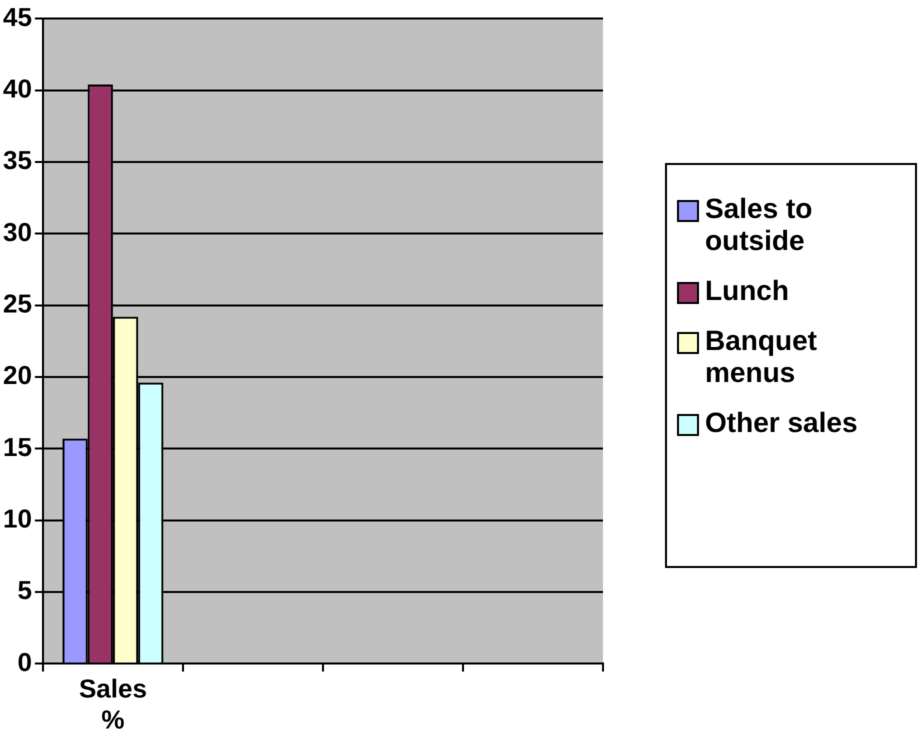  Describe the element at coordinates (24, 590) in the screenshot. I see `y-tick-label: 5` at that location.